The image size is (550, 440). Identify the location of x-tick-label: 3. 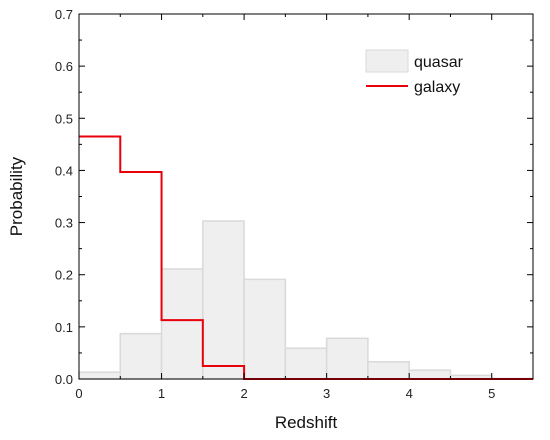
(326, 393).